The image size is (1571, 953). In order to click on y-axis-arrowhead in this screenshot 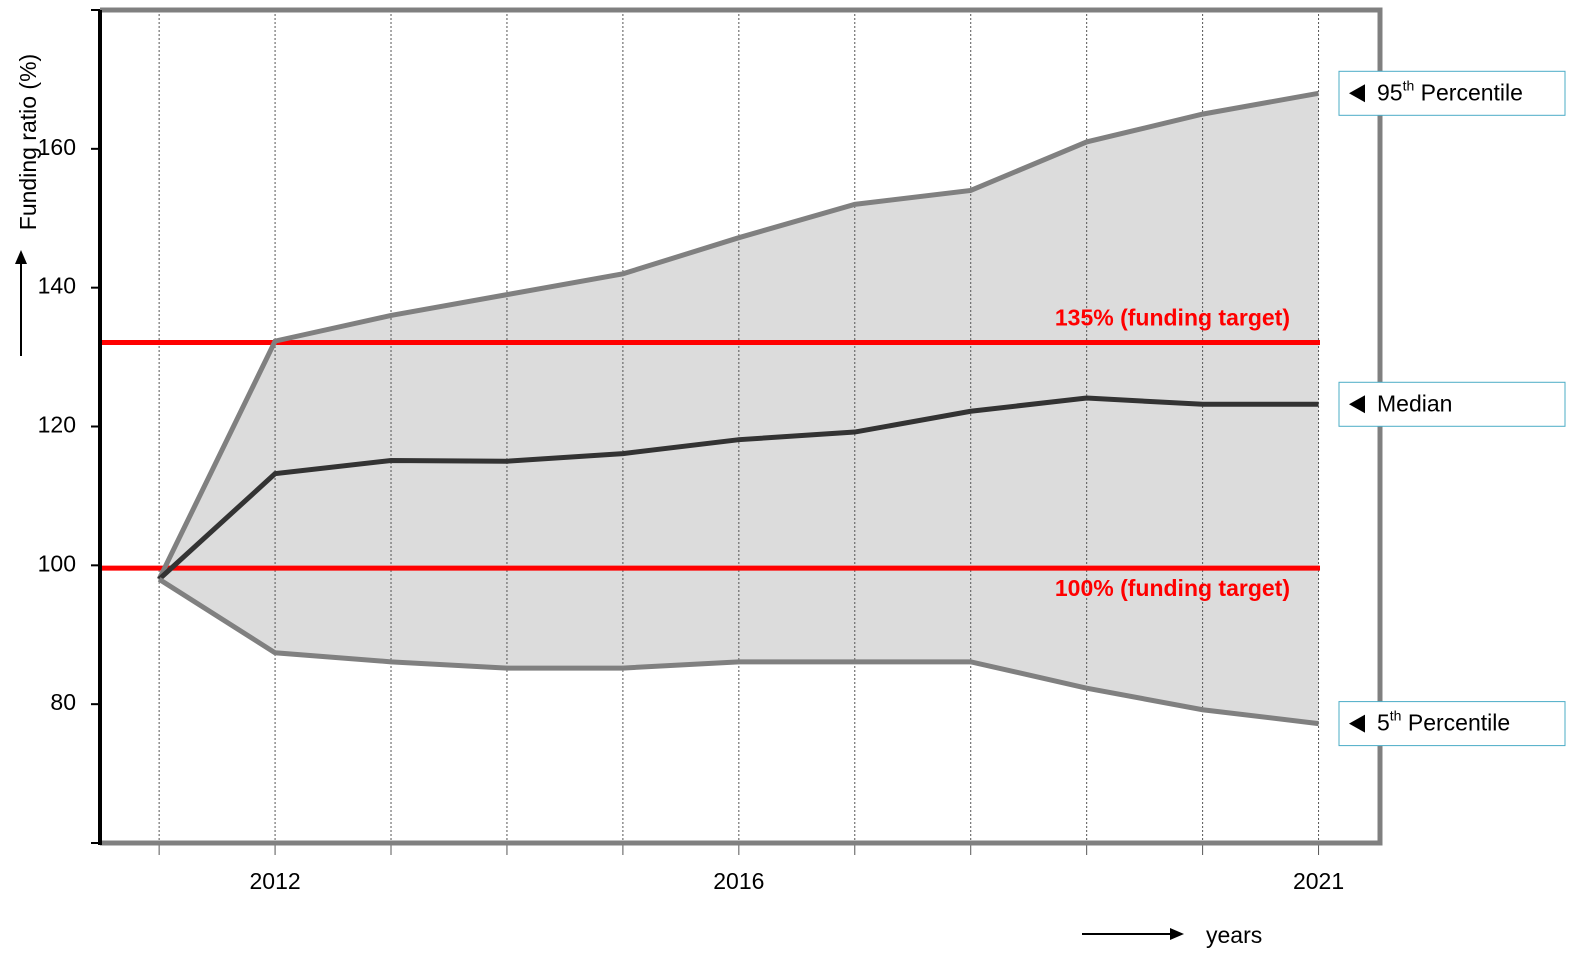, I will do `click(21, 257)`.